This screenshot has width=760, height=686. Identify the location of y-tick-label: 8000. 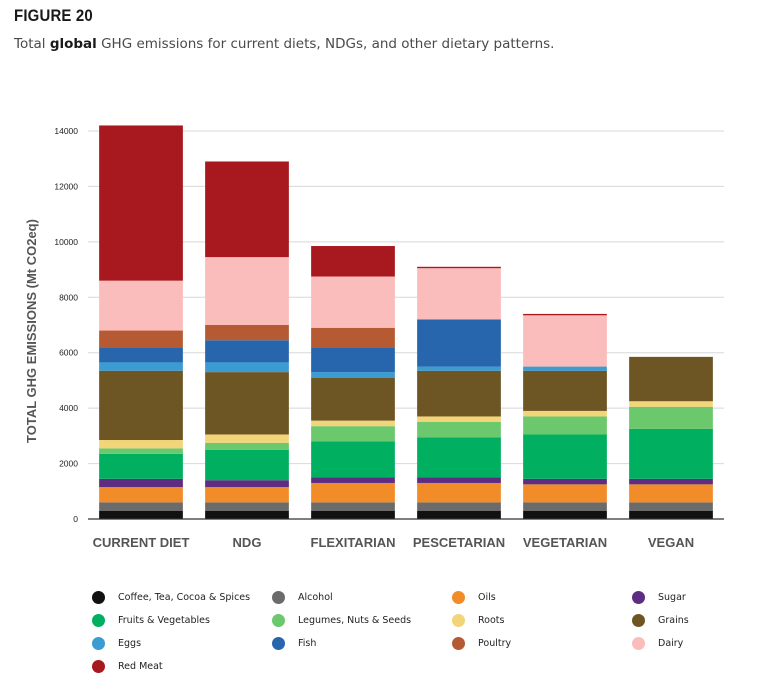
(68, 297).